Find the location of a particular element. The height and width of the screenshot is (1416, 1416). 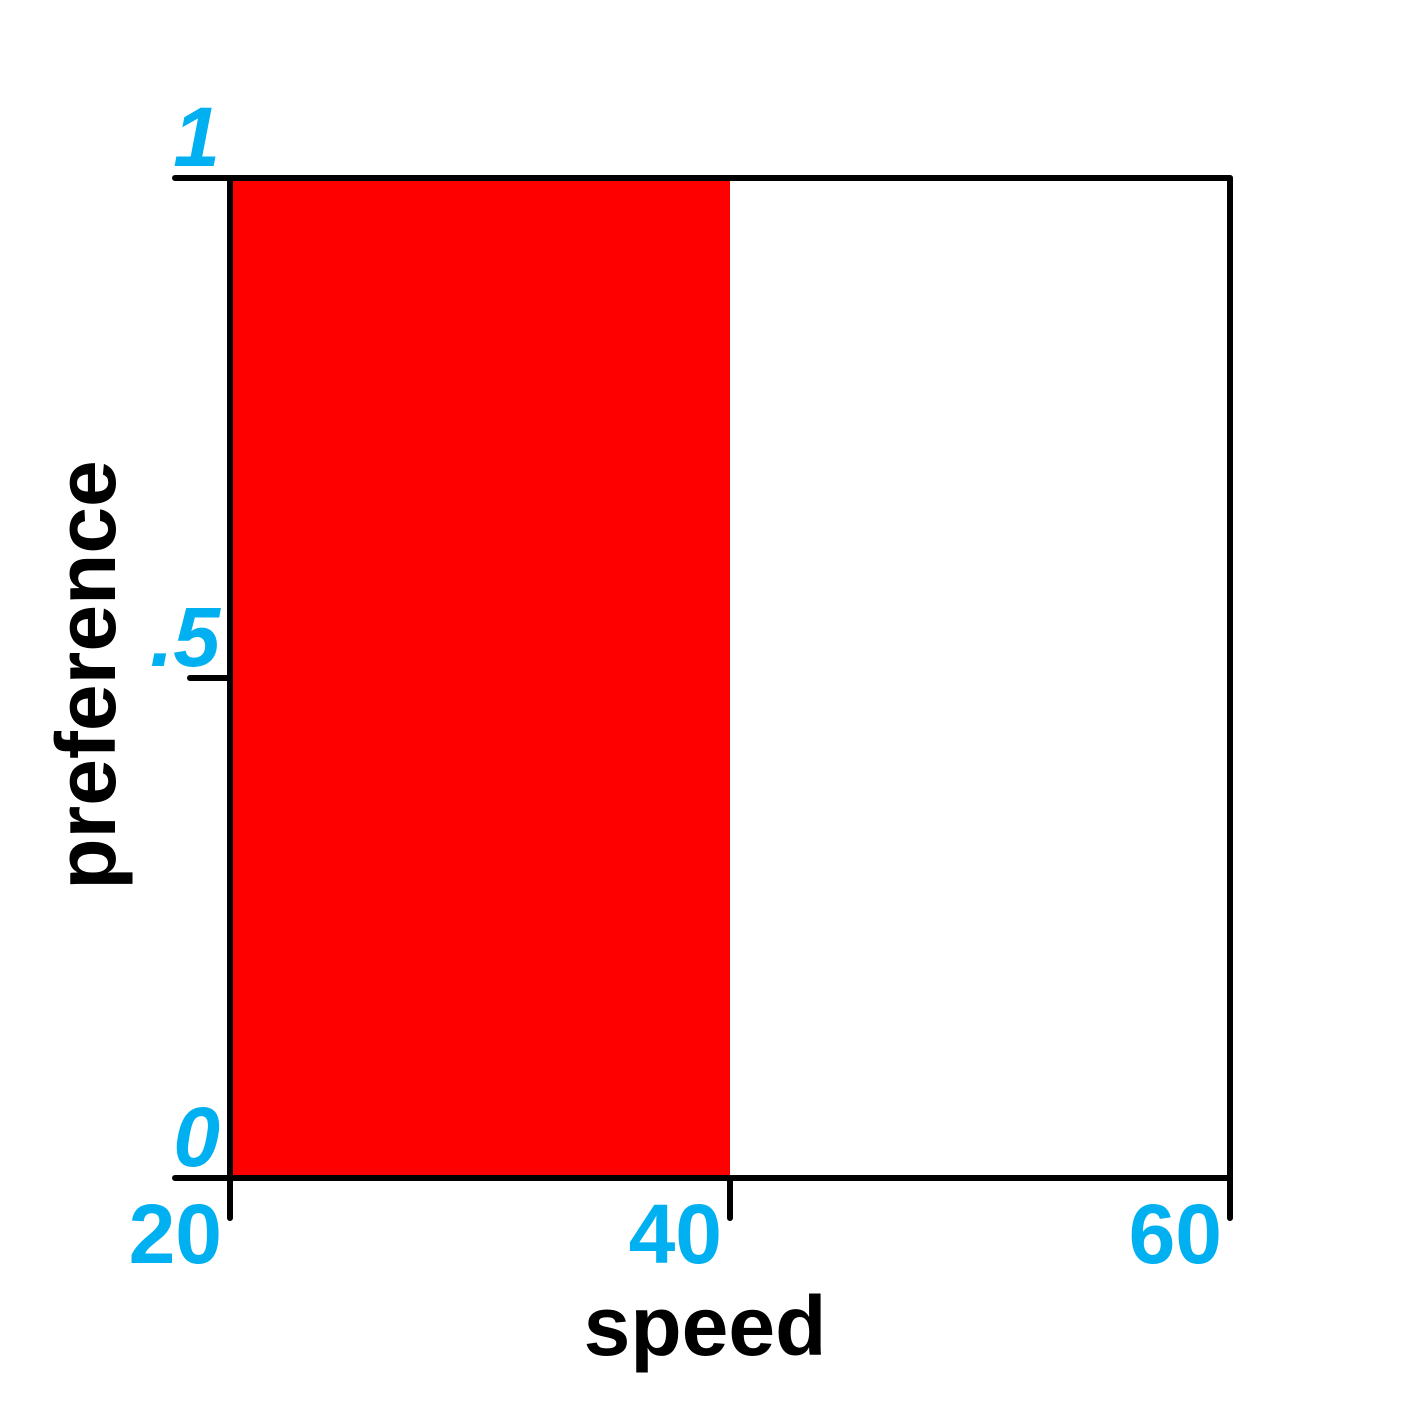

x-tick-label-40: 40 is located at coordinates (675, 1234).